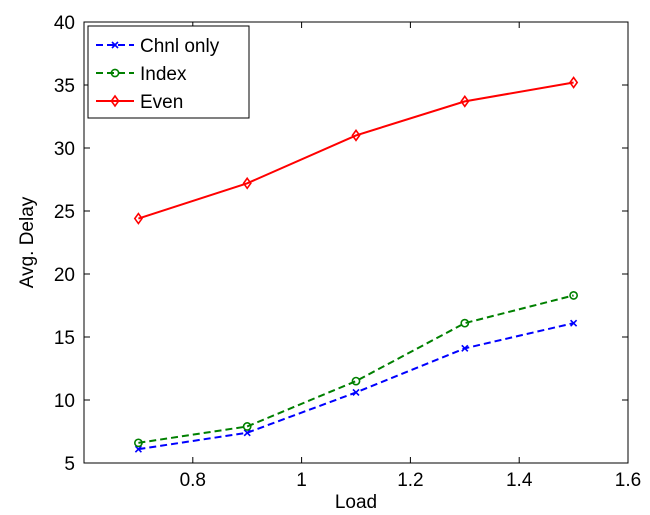 The height and width of the screenshot is (515, 650). I want to click on x-tick-label: 1.2, so click(410, 480).